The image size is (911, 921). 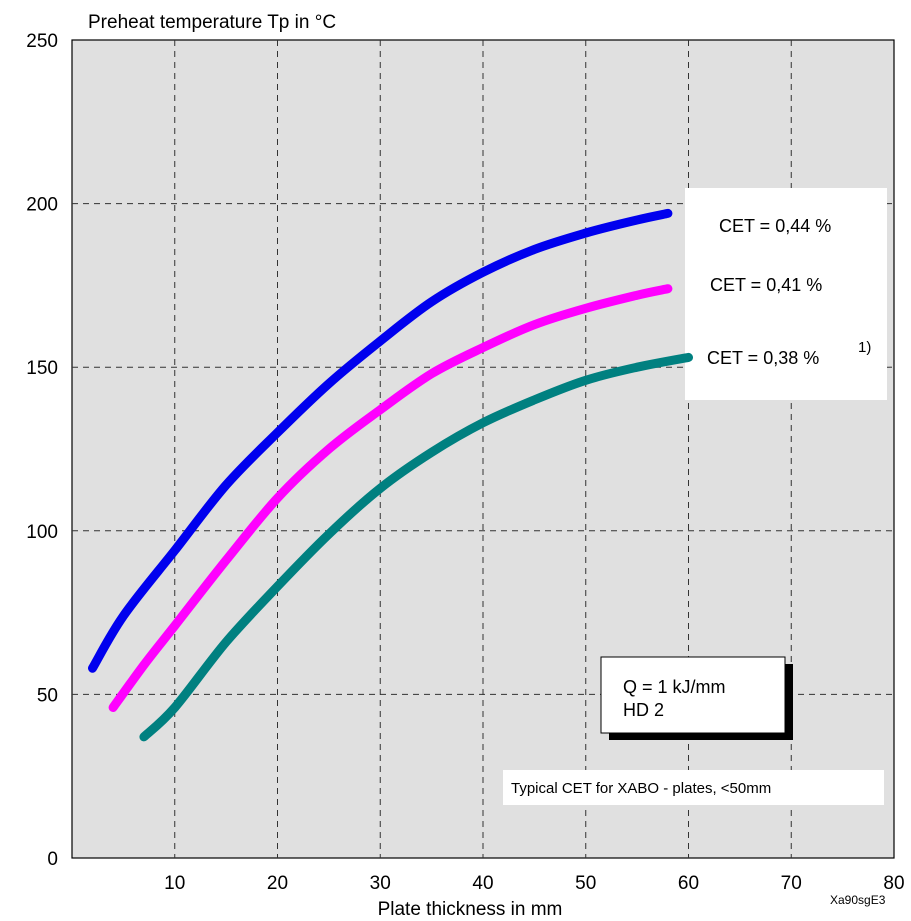 What do you see at coordinates (42, 450) in the screenshot?
I see `y-axis-ticks: 0 50 100 150 200 250` at bounding box center [42, 450].